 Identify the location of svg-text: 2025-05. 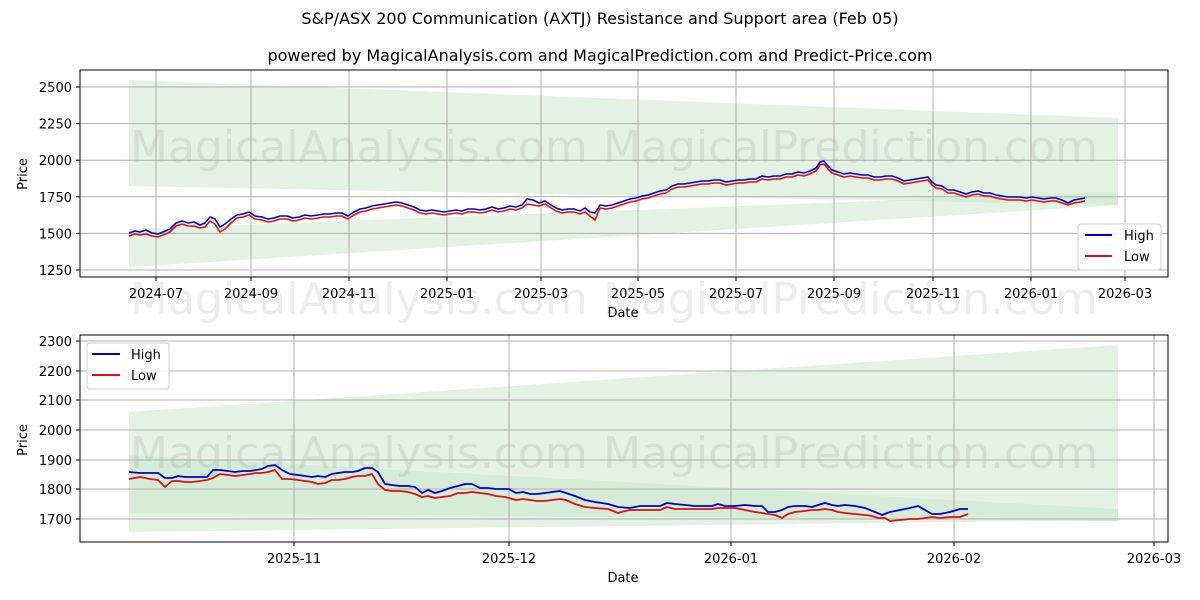
(638, 294).